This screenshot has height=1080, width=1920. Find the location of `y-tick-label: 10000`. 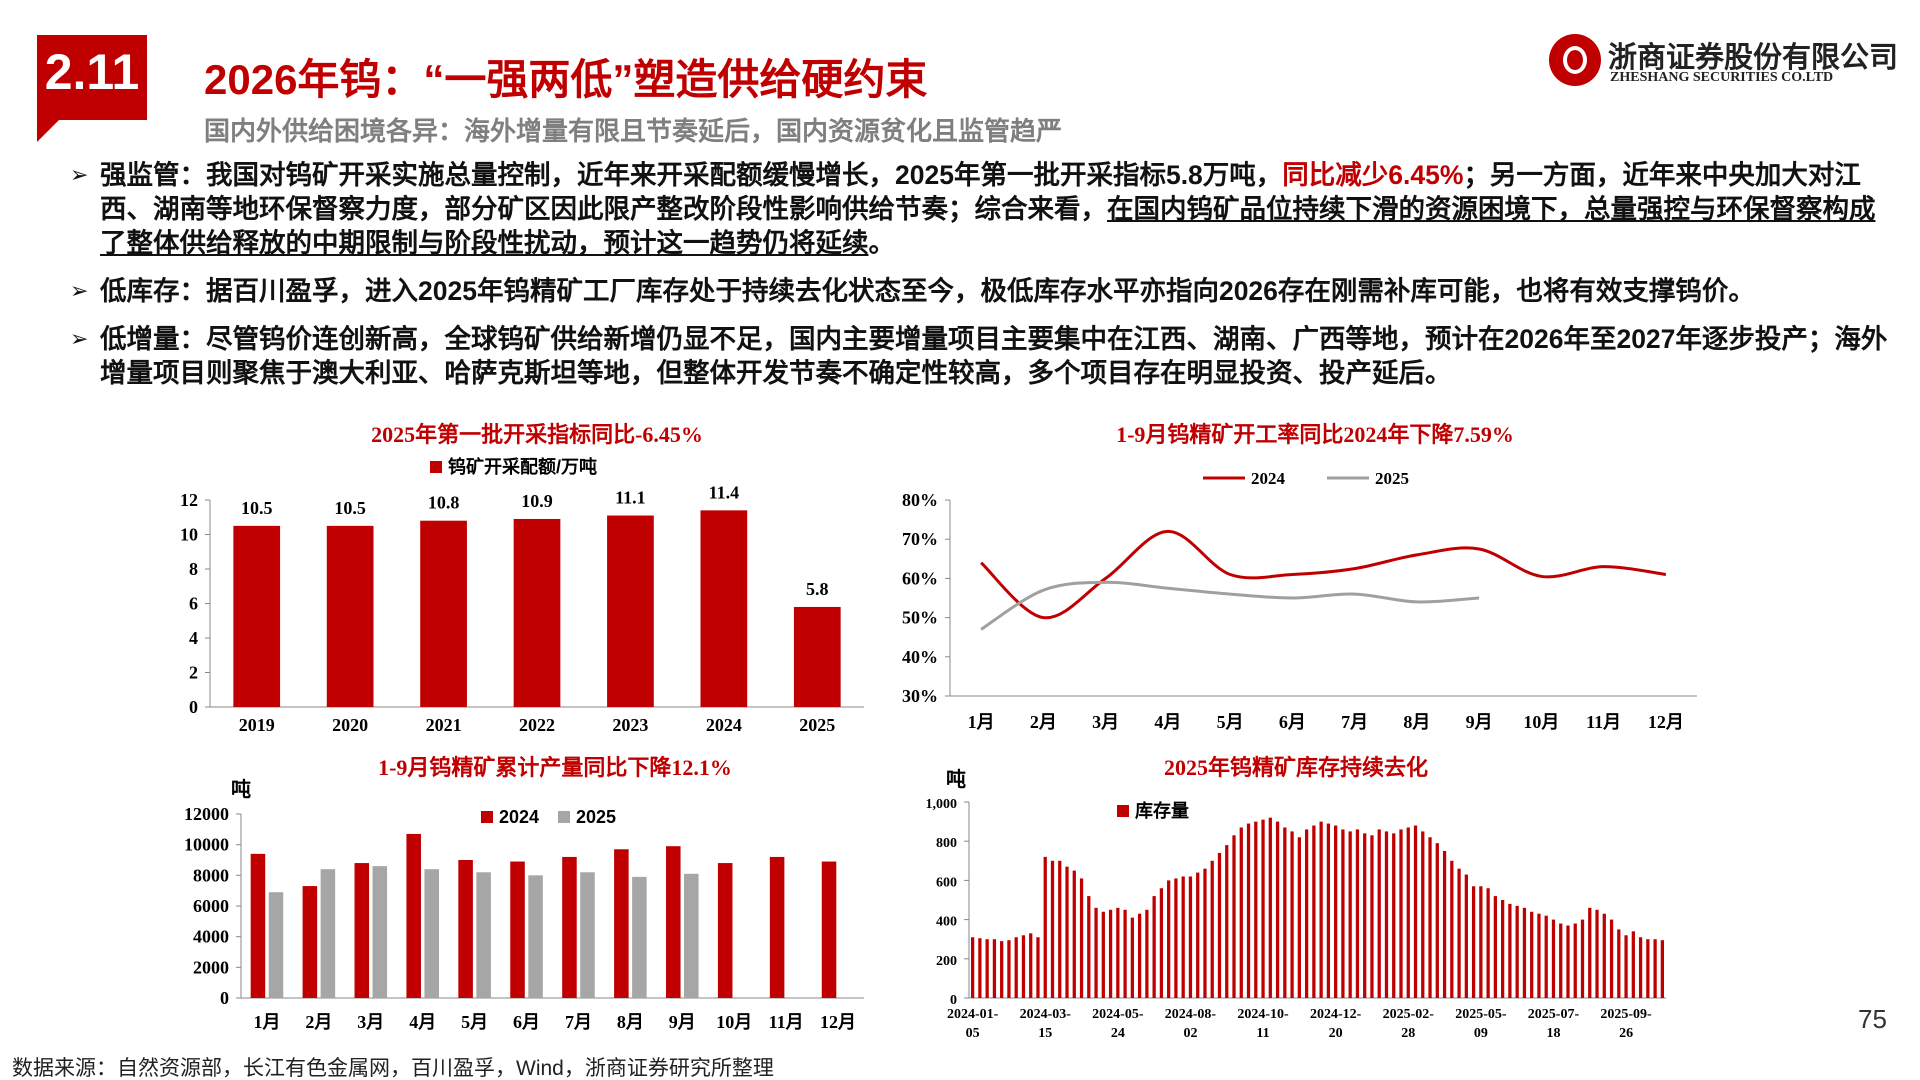

y-tick-label: 10000 is located at coordinates (206, 845).